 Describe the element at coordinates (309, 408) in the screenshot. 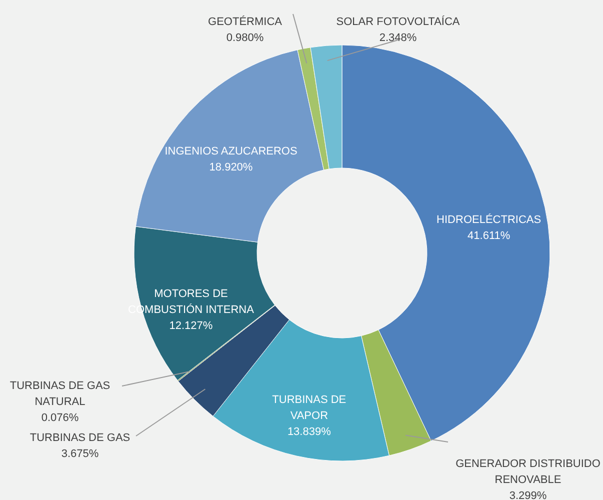

I see `slice-label: TURBINAS DE VAPOR` at that location.